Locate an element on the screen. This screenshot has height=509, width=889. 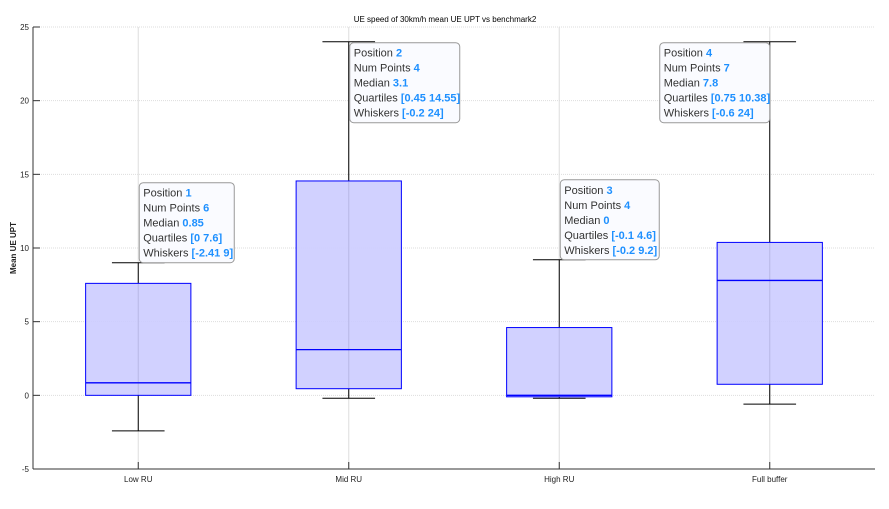
y-tick-label: 10 is located at coordinates (24, 248).